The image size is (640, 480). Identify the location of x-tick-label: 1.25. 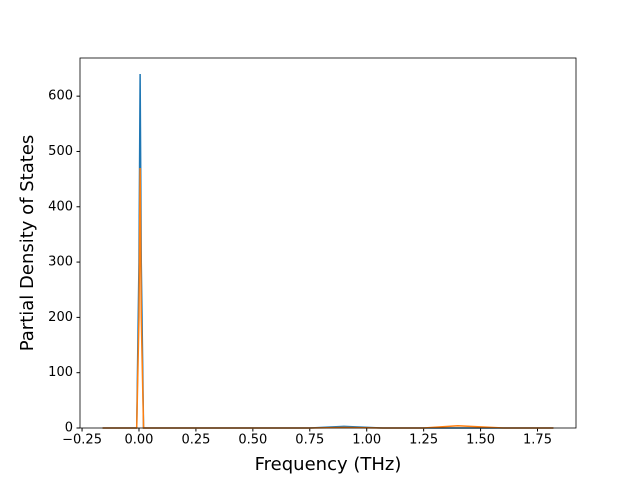
(423, 440).